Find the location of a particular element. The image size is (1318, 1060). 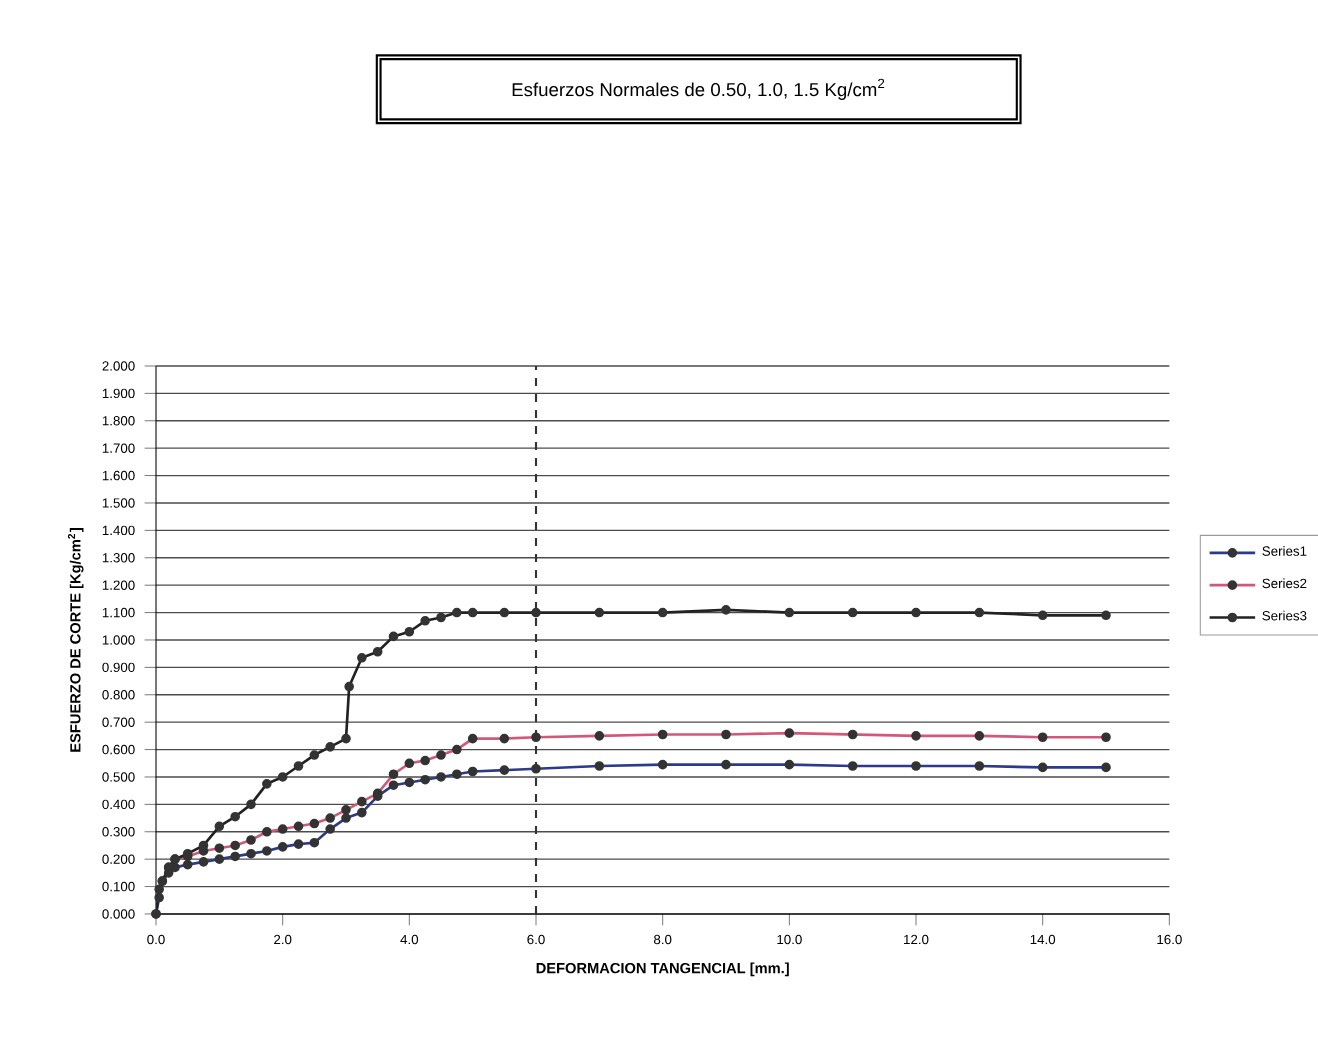

chart-title: Esfuerzos Normales de 0.50, 1.0, 1.5 Kg/cm$^{2}$ is located at coordinates (698, 89).